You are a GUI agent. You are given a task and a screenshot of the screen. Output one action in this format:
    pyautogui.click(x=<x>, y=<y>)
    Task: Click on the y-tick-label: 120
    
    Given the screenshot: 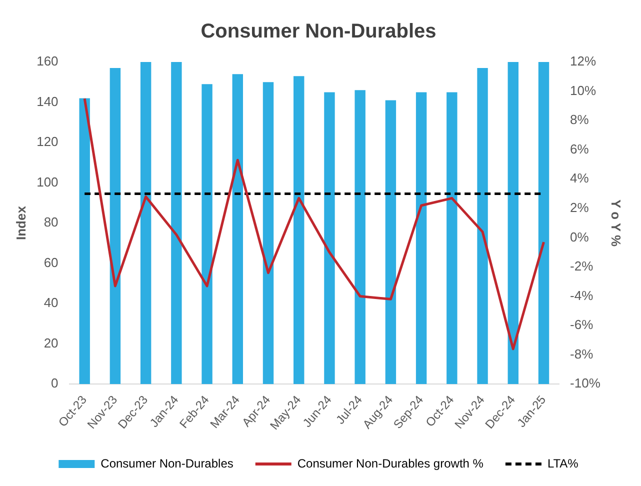 What is the action you would take?
    pyautogui.click(x=47, y=142)
    